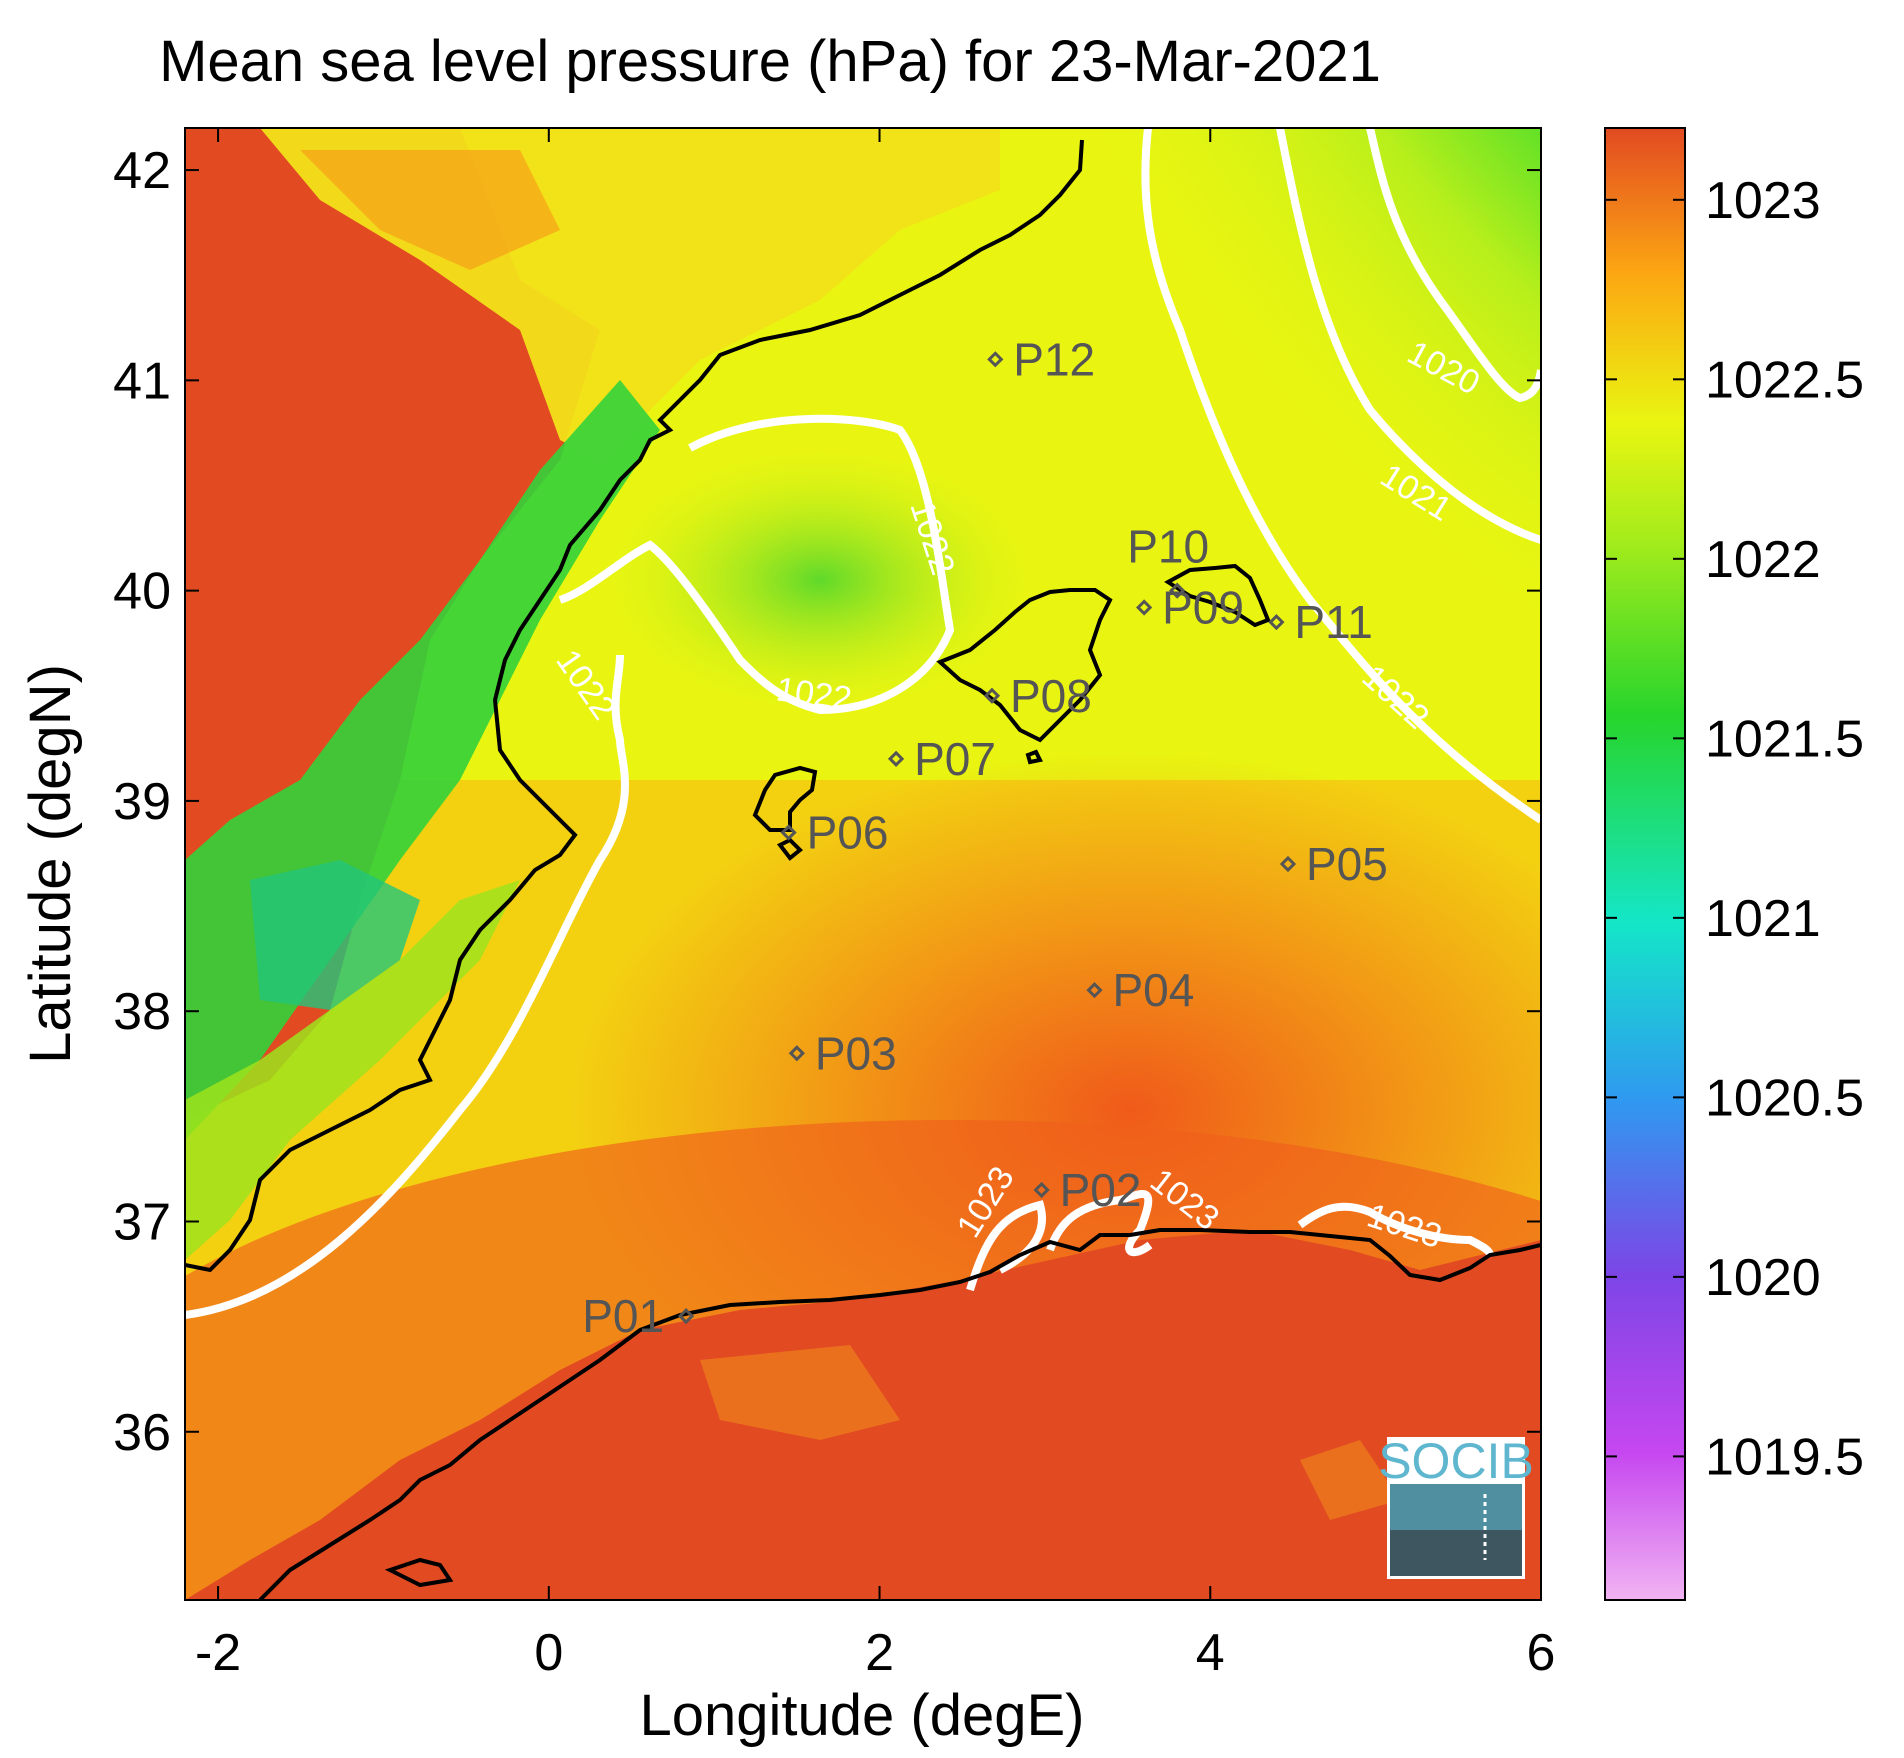 This screenshot has height=1758, width=1904. What do you see at coordinates (142, 1012) in the screenshot?
I see `y-tick-label: 38` at bounding box center [142, 1012].